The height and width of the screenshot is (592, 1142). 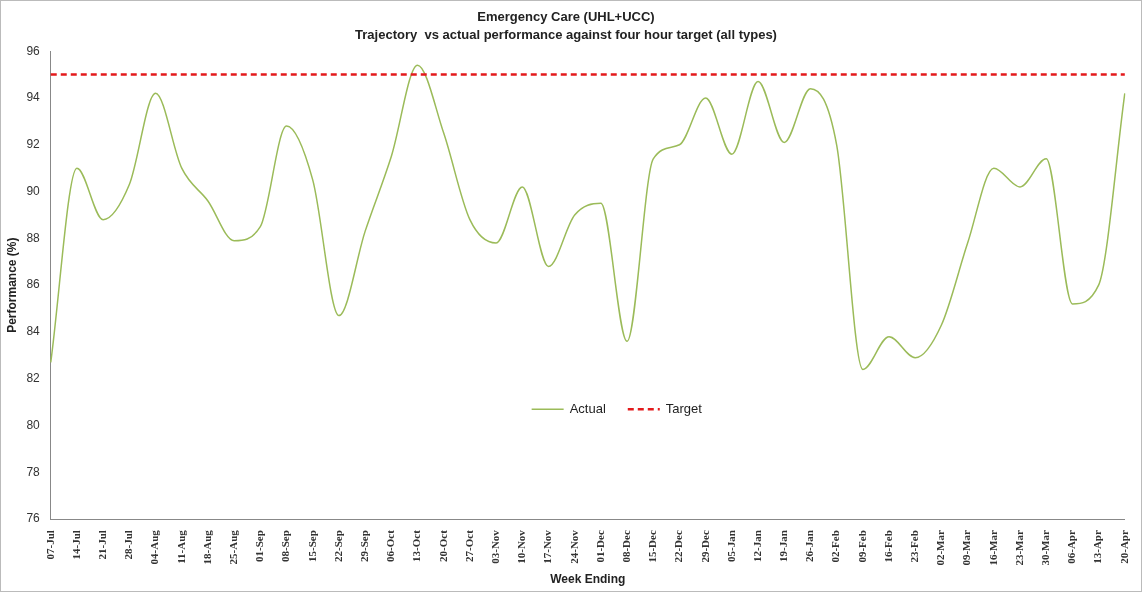 I want to click on x-tick-label: 10-Nov, so click(x=521, y=546).